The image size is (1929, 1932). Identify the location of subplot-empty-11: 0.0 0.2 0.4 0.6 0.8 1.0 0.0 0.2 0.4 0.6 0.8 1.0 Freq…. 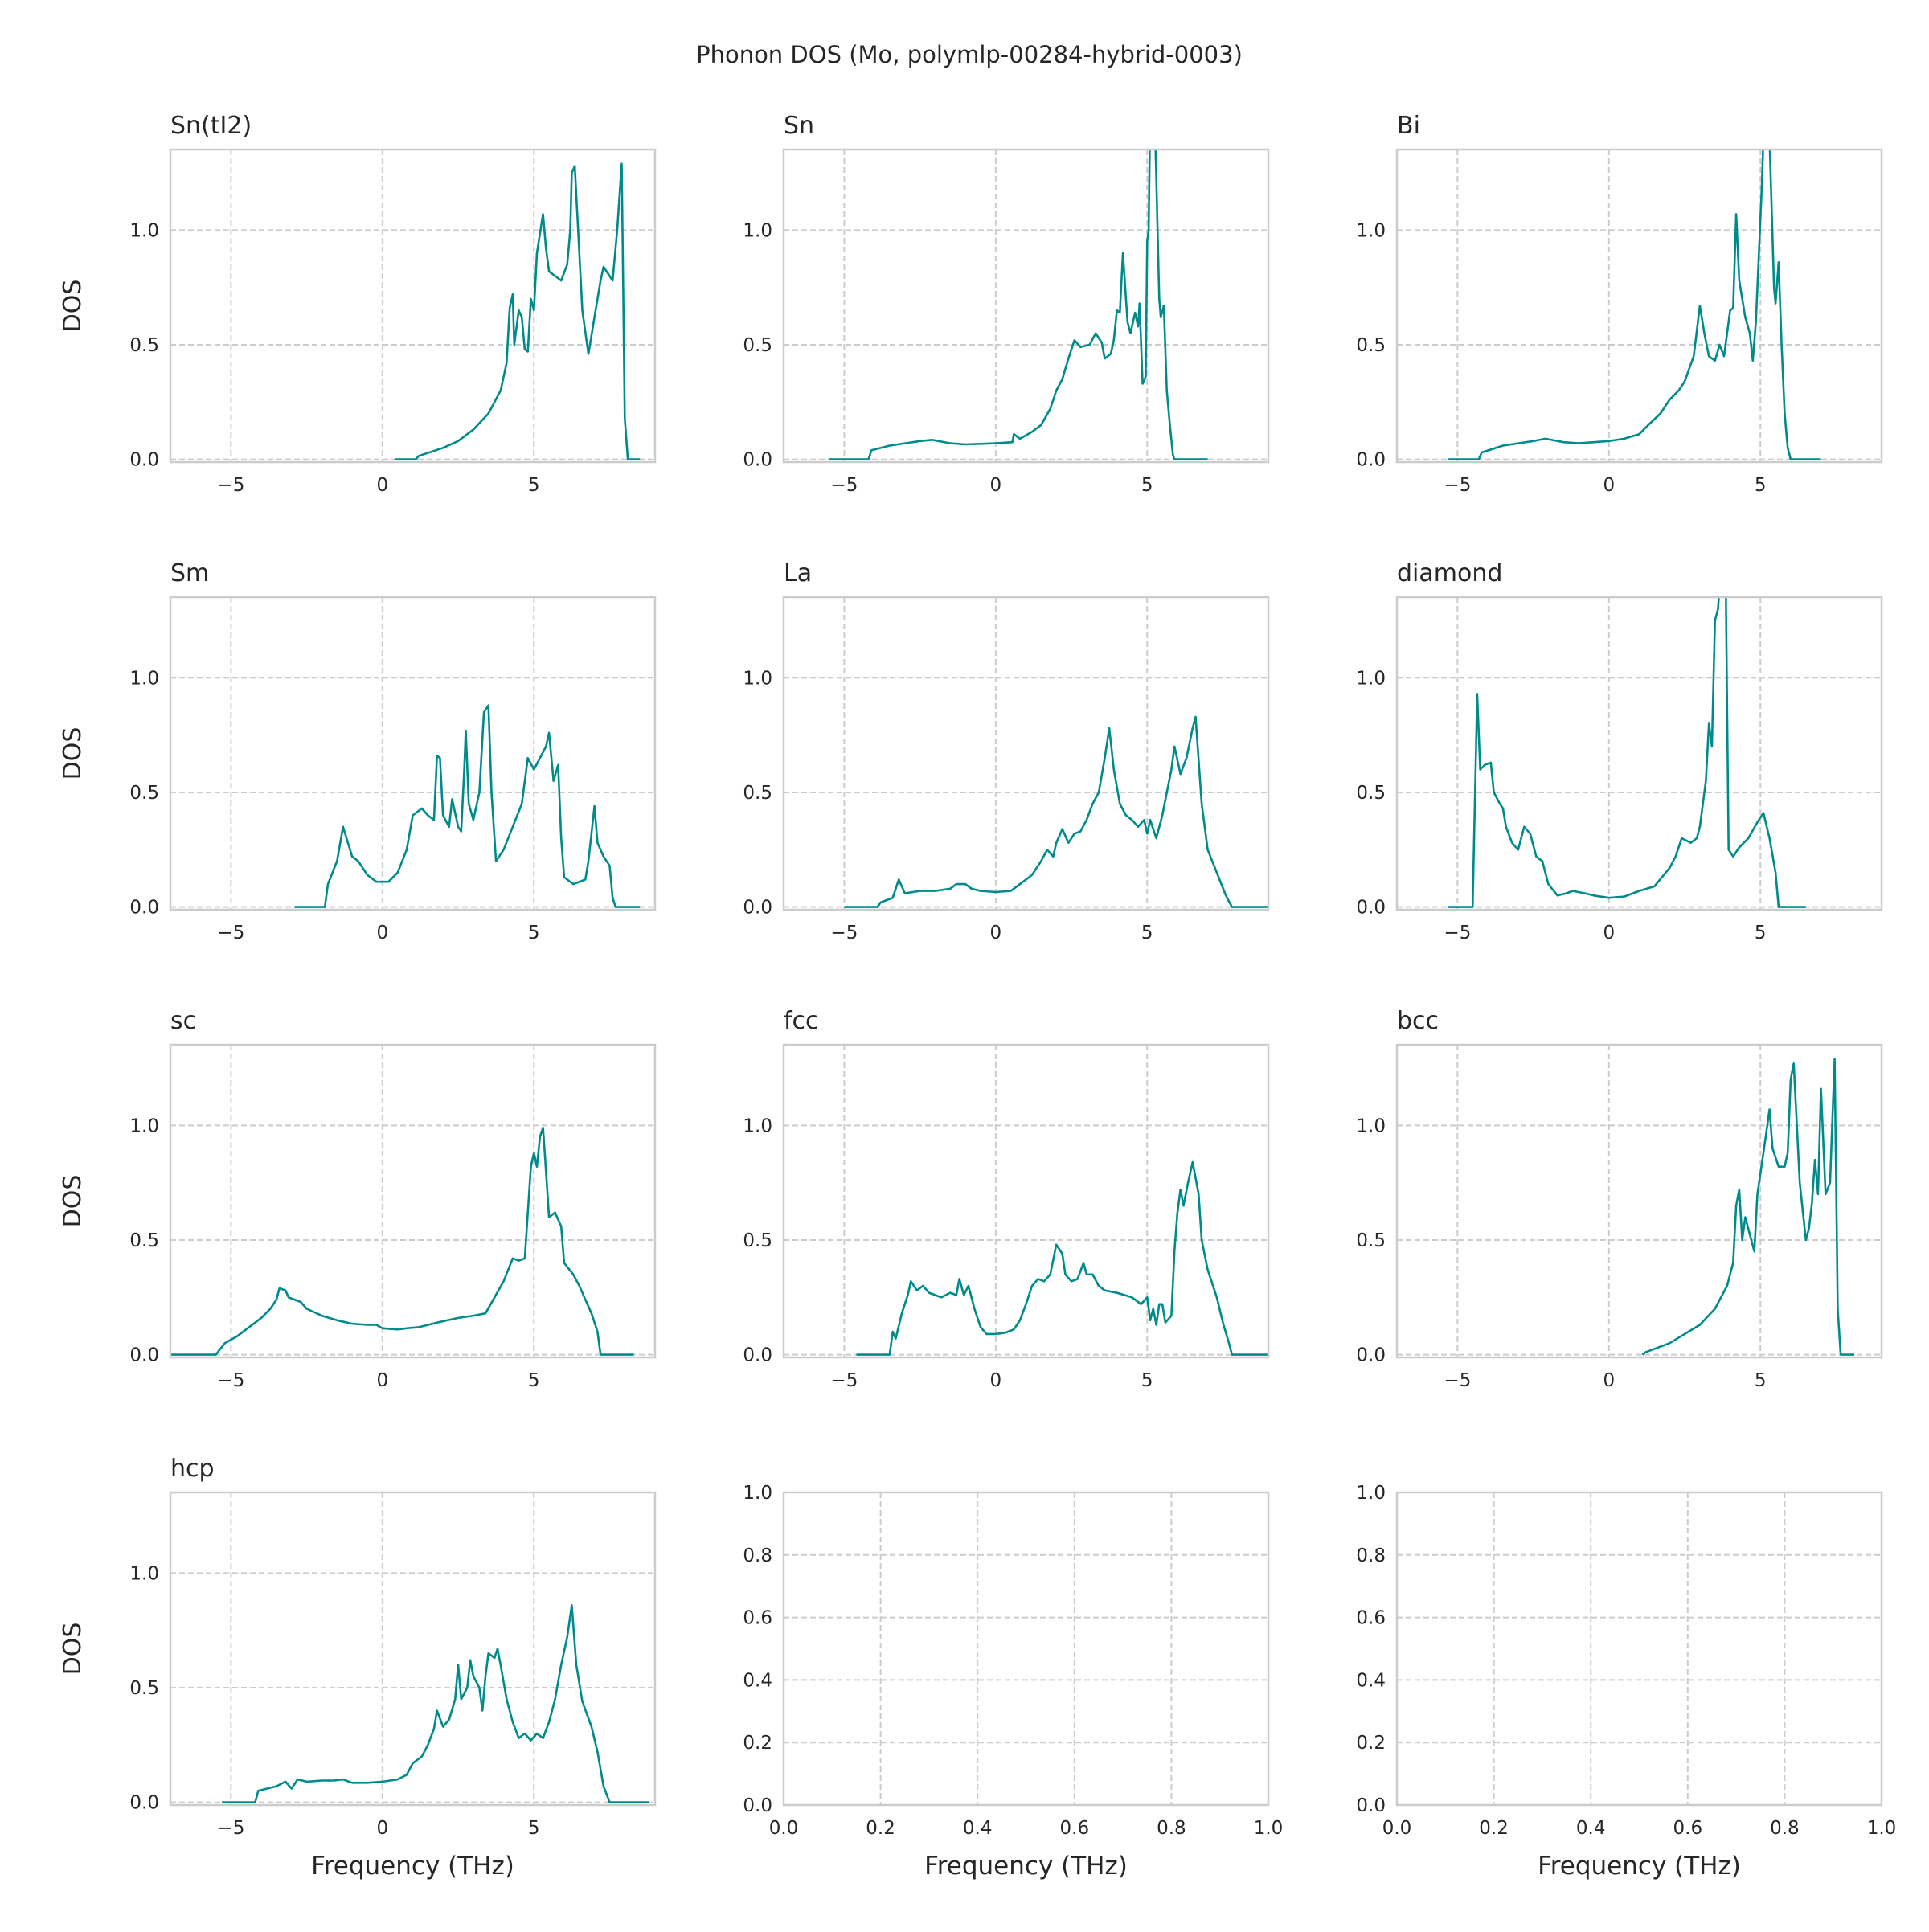
(1626, 1682).